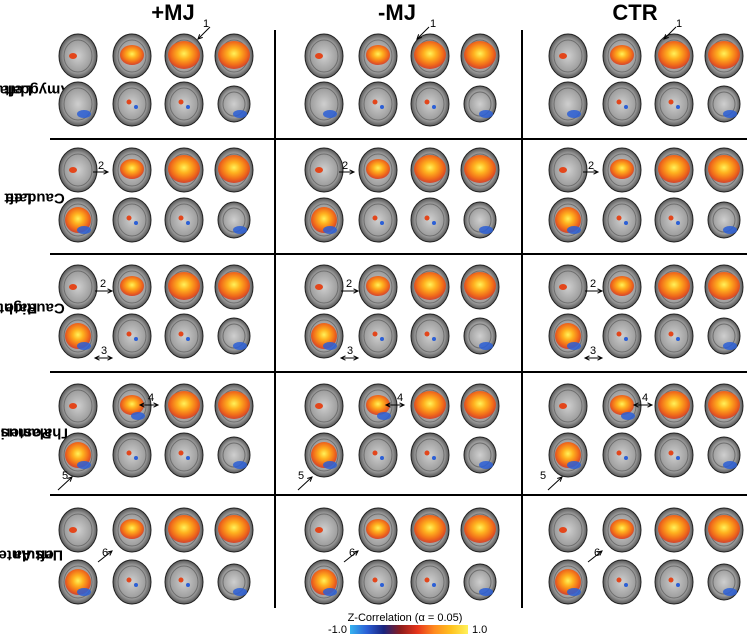 This screenshot has width=747, height=638. I want to click on arrow-2-left-caudate-ctr, so click(591, 172).